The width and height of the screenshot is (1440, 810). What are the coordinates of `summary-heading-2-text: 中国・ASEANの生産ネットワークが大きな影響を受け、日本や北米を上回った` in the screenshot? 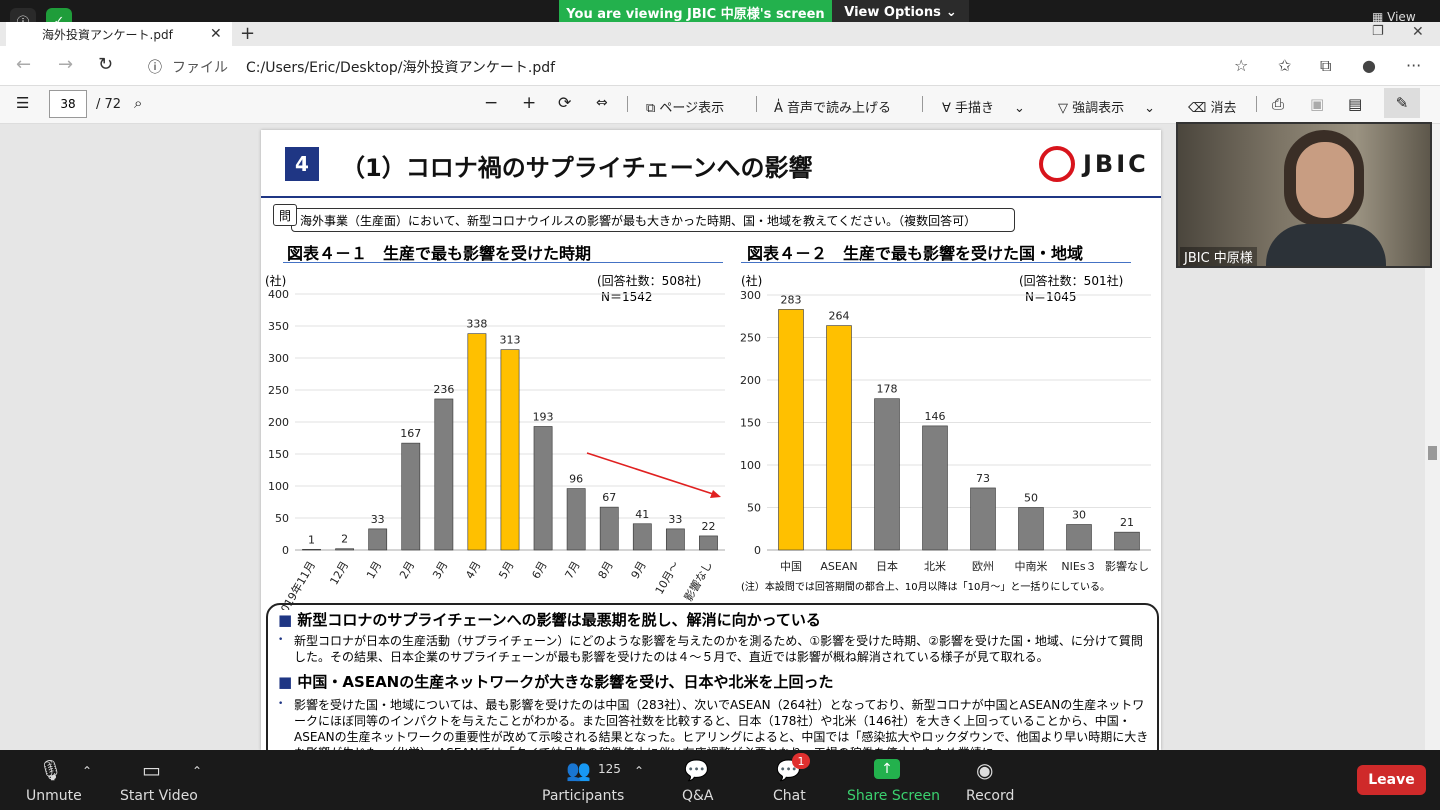 It's located at (565, 682).